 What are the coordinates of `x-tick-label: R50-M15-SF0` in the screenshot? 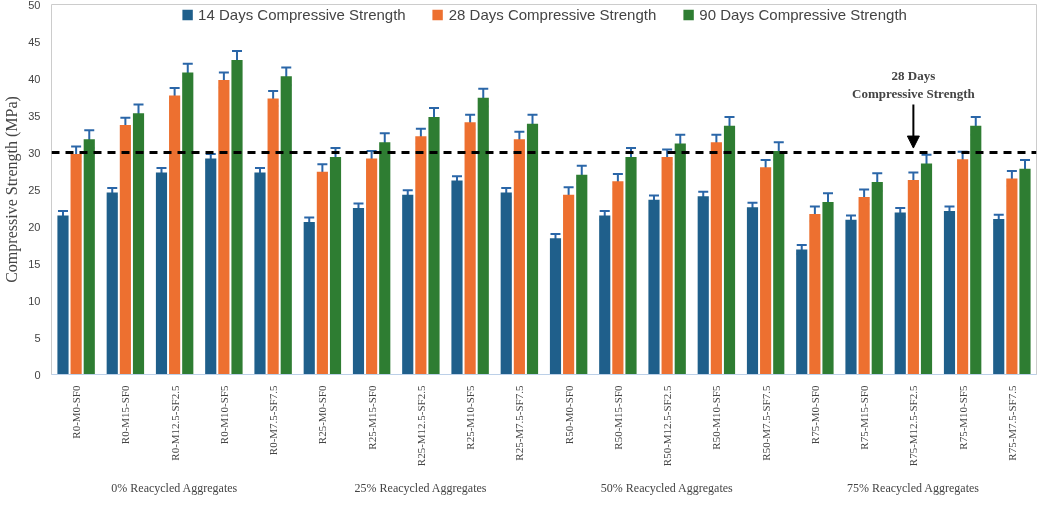 It's located at (617, 417).